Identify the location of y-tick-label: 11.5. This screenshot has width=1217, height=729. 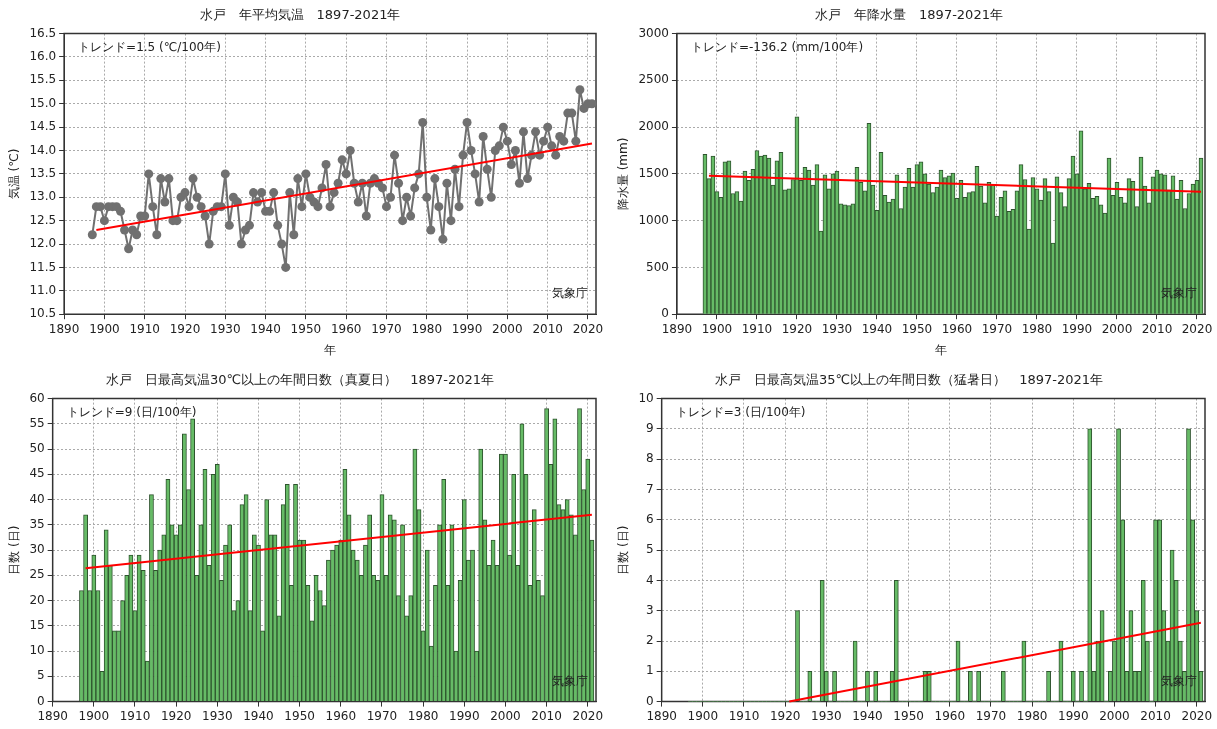
(43, 266).